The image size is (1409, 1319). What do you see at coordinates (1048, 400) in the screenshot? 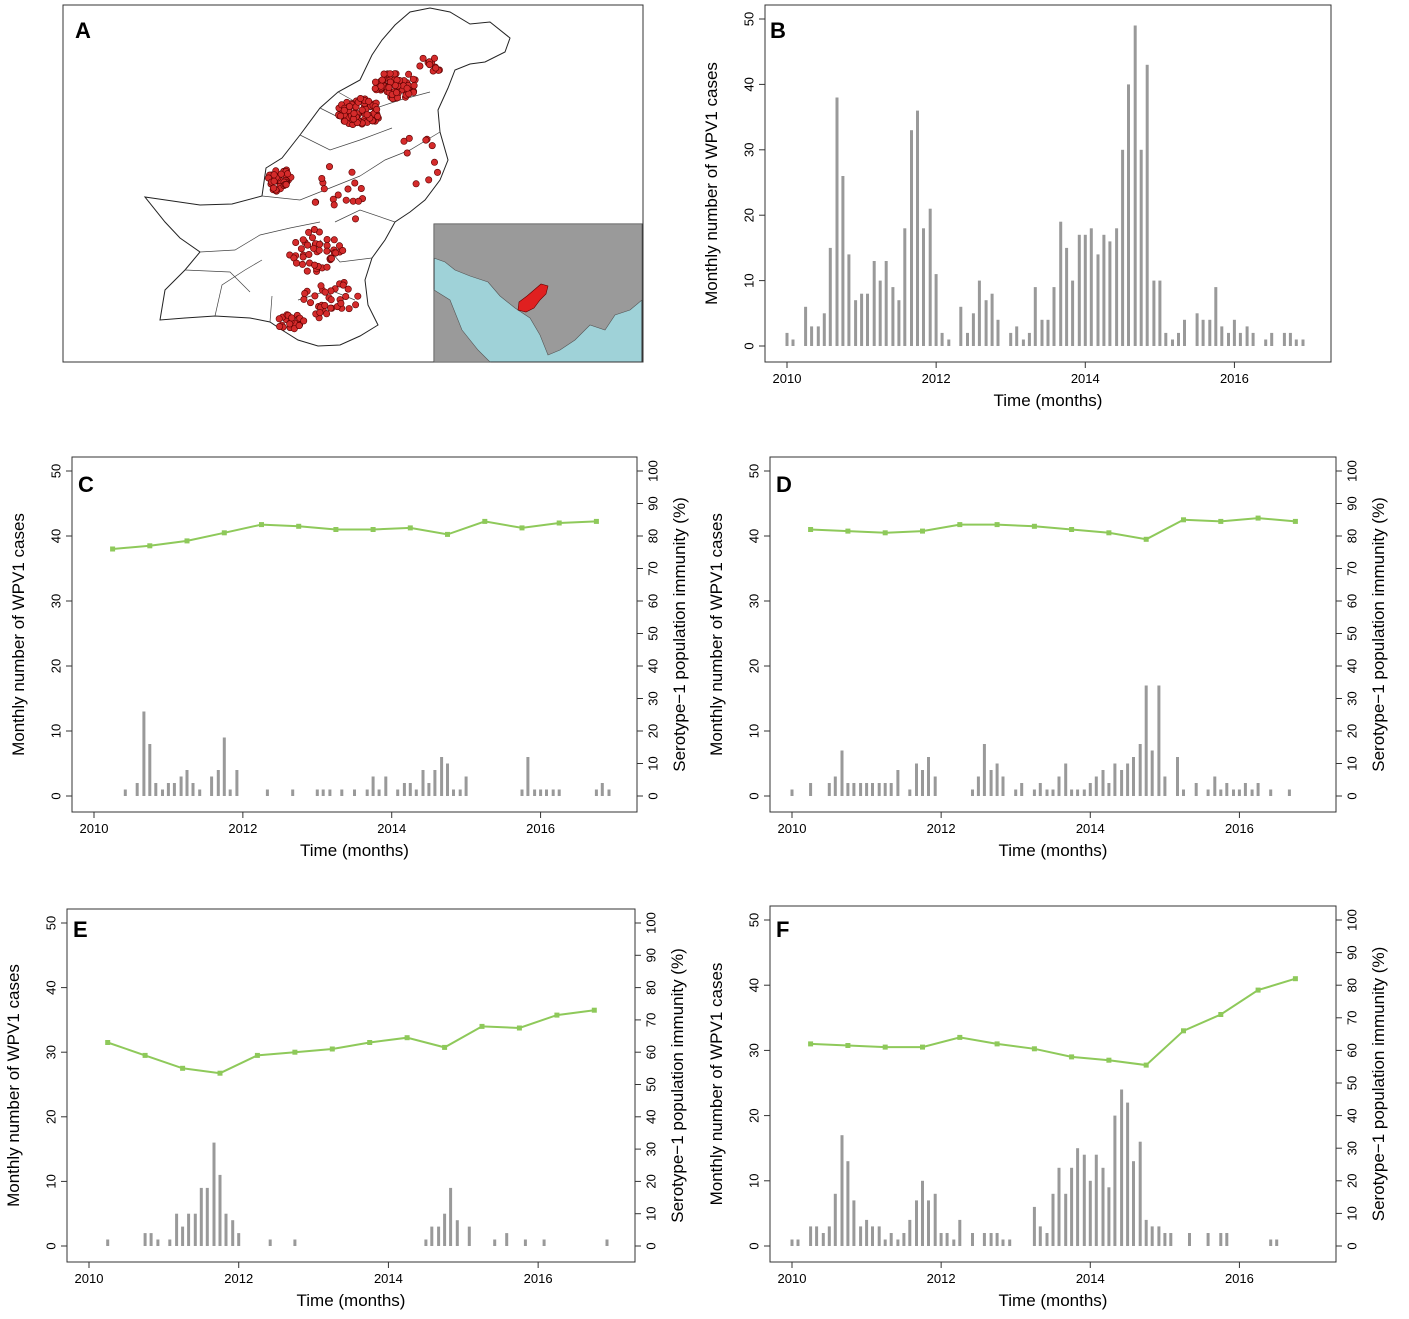
I see `x-axis-title: Time (months)` at bounding box center [1048, 400].